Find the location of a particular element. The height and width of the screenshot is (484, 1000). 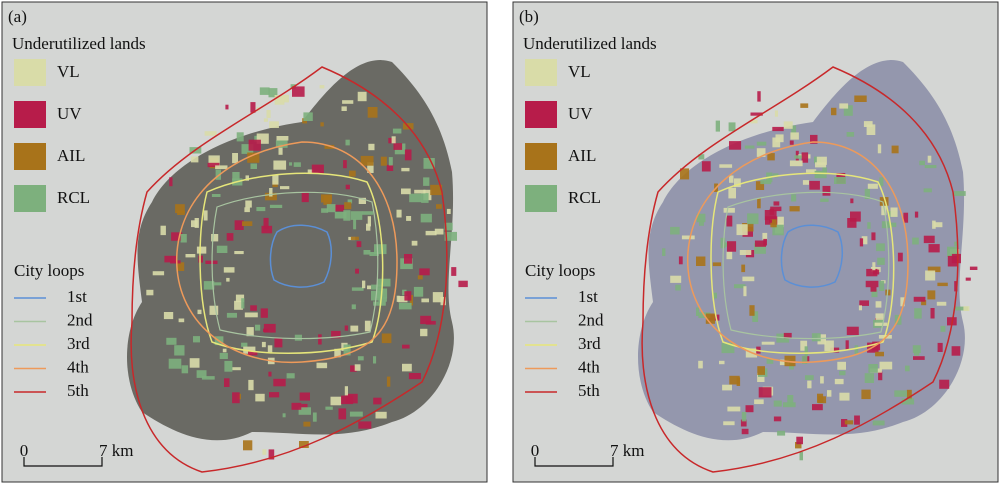

loops-title: City loops is located at coordinates (49, 270).